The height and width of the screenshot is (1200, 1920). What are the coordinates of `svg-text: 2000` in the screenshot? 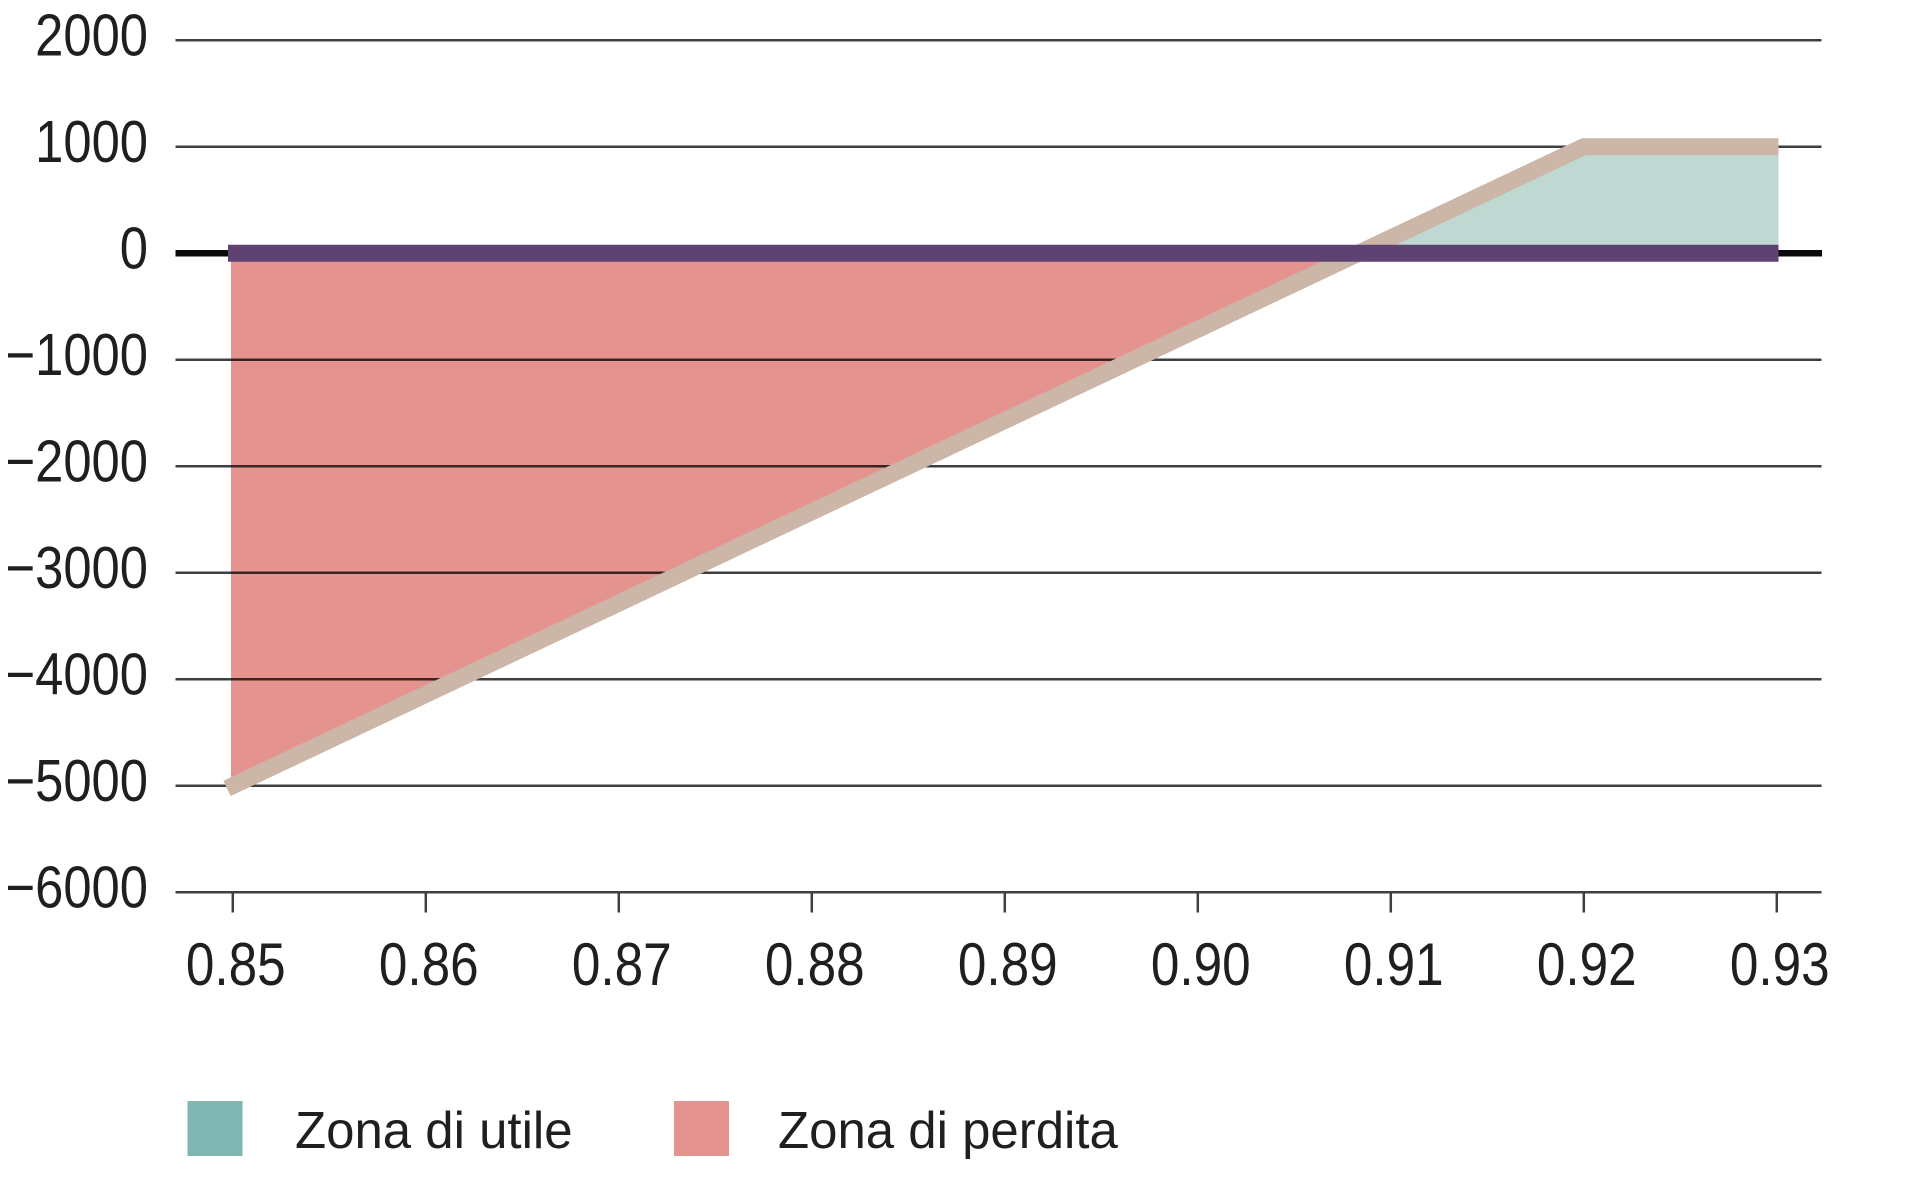 It's located at (91, 35).